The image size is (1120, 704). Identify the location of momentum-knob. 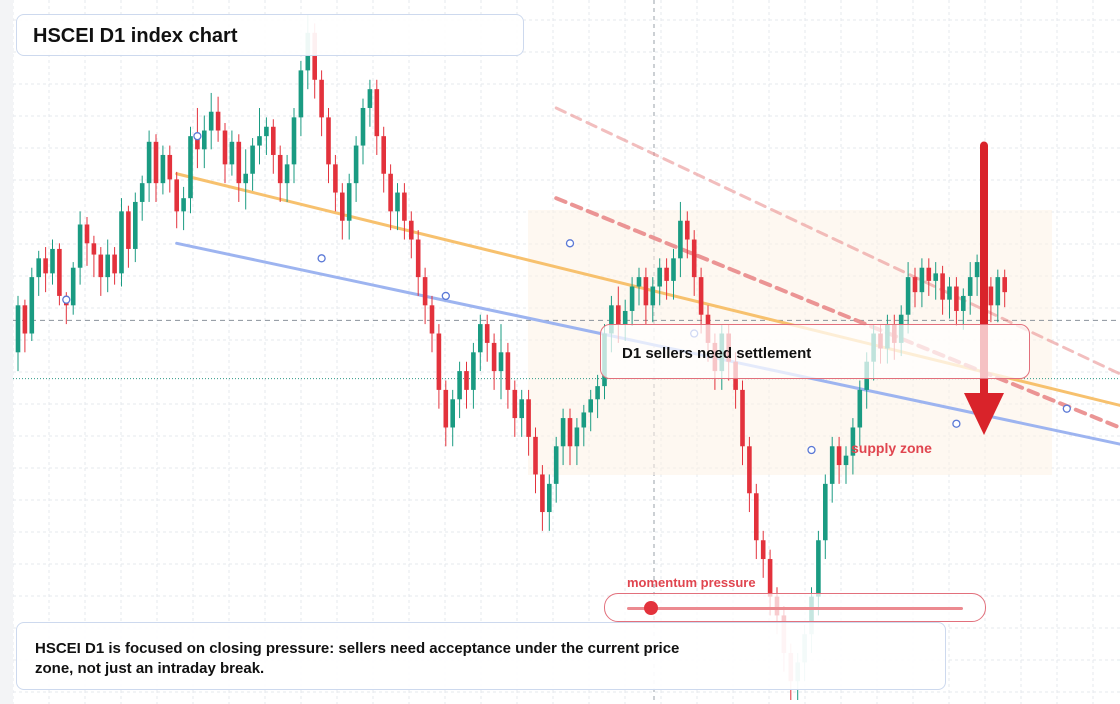
(650, 608).